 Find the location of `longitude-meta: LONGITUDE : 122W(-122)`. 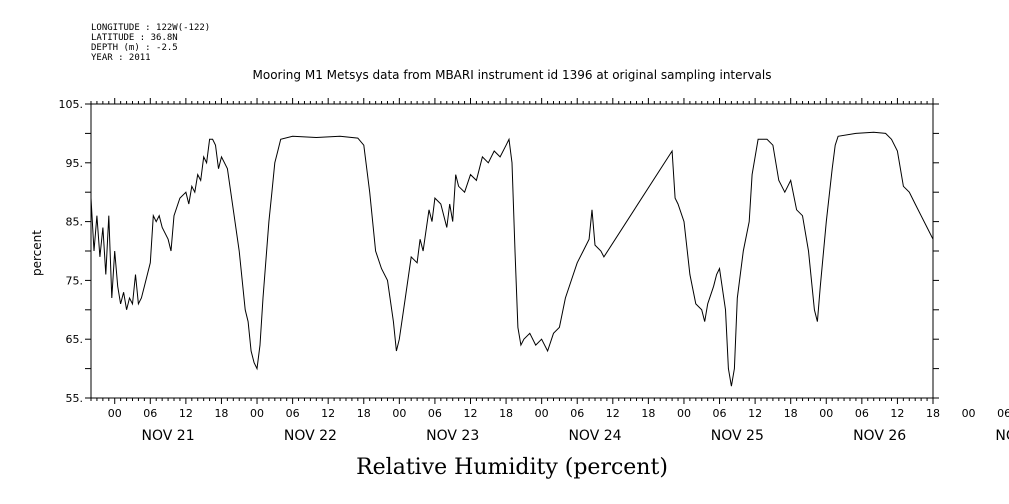

longitude-meta: LONGITUDE : 122W(-122) is located at coordinates (150, 28).